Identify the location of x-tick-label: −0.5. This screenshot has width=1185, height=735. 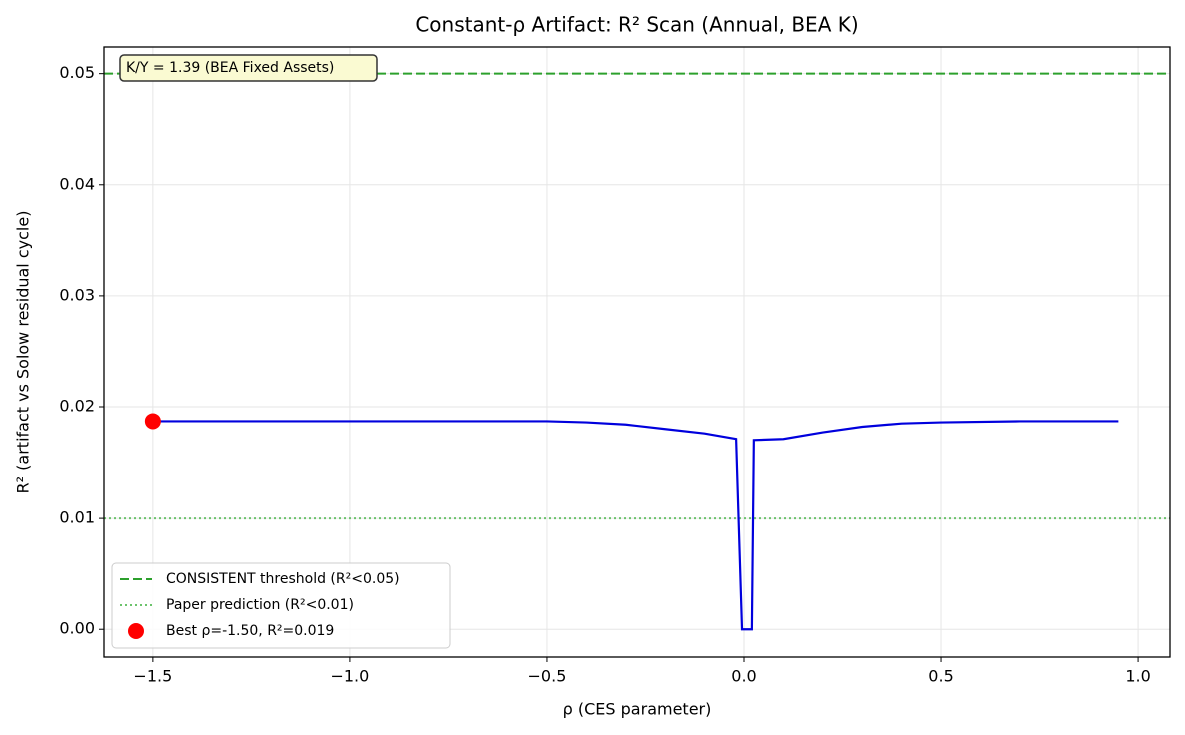
(547, 676).